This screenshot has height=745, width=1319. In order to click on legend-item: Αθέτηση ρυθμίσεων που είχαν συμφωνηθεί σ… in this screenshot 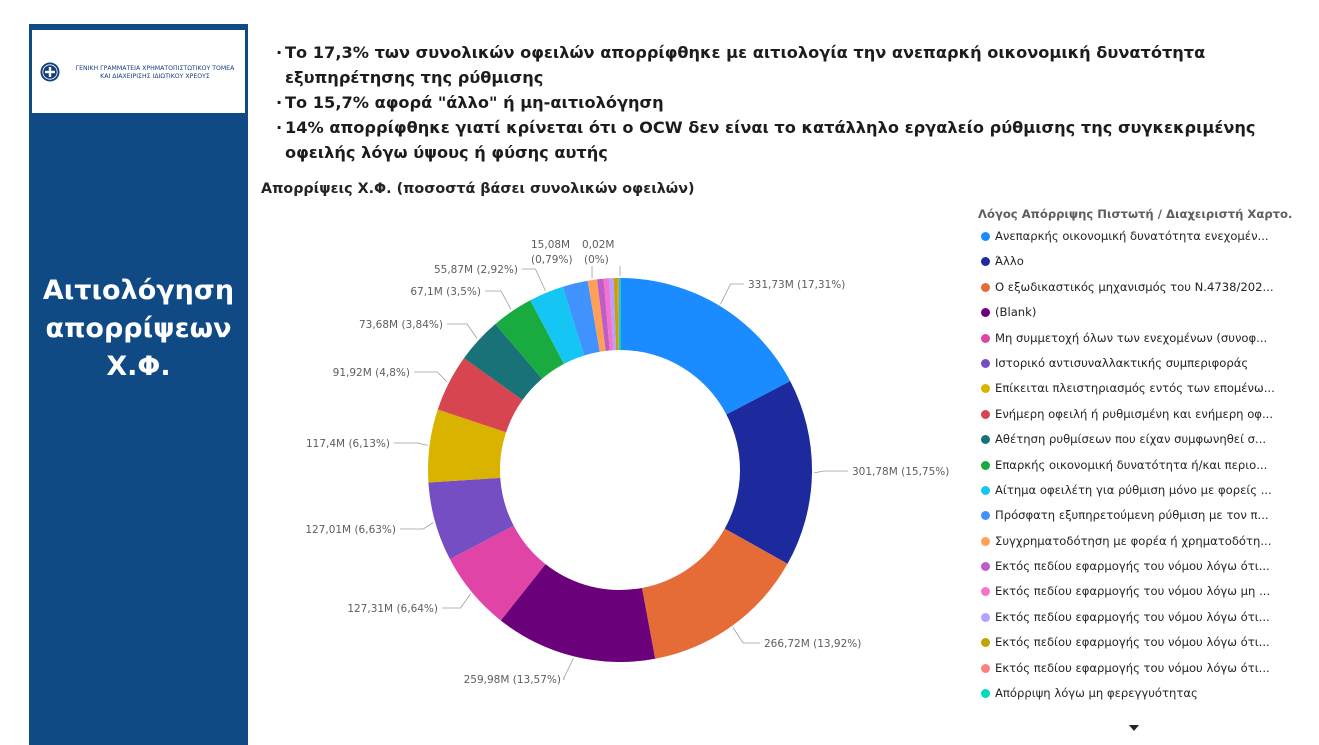, I will do `click(1145, 439)`.